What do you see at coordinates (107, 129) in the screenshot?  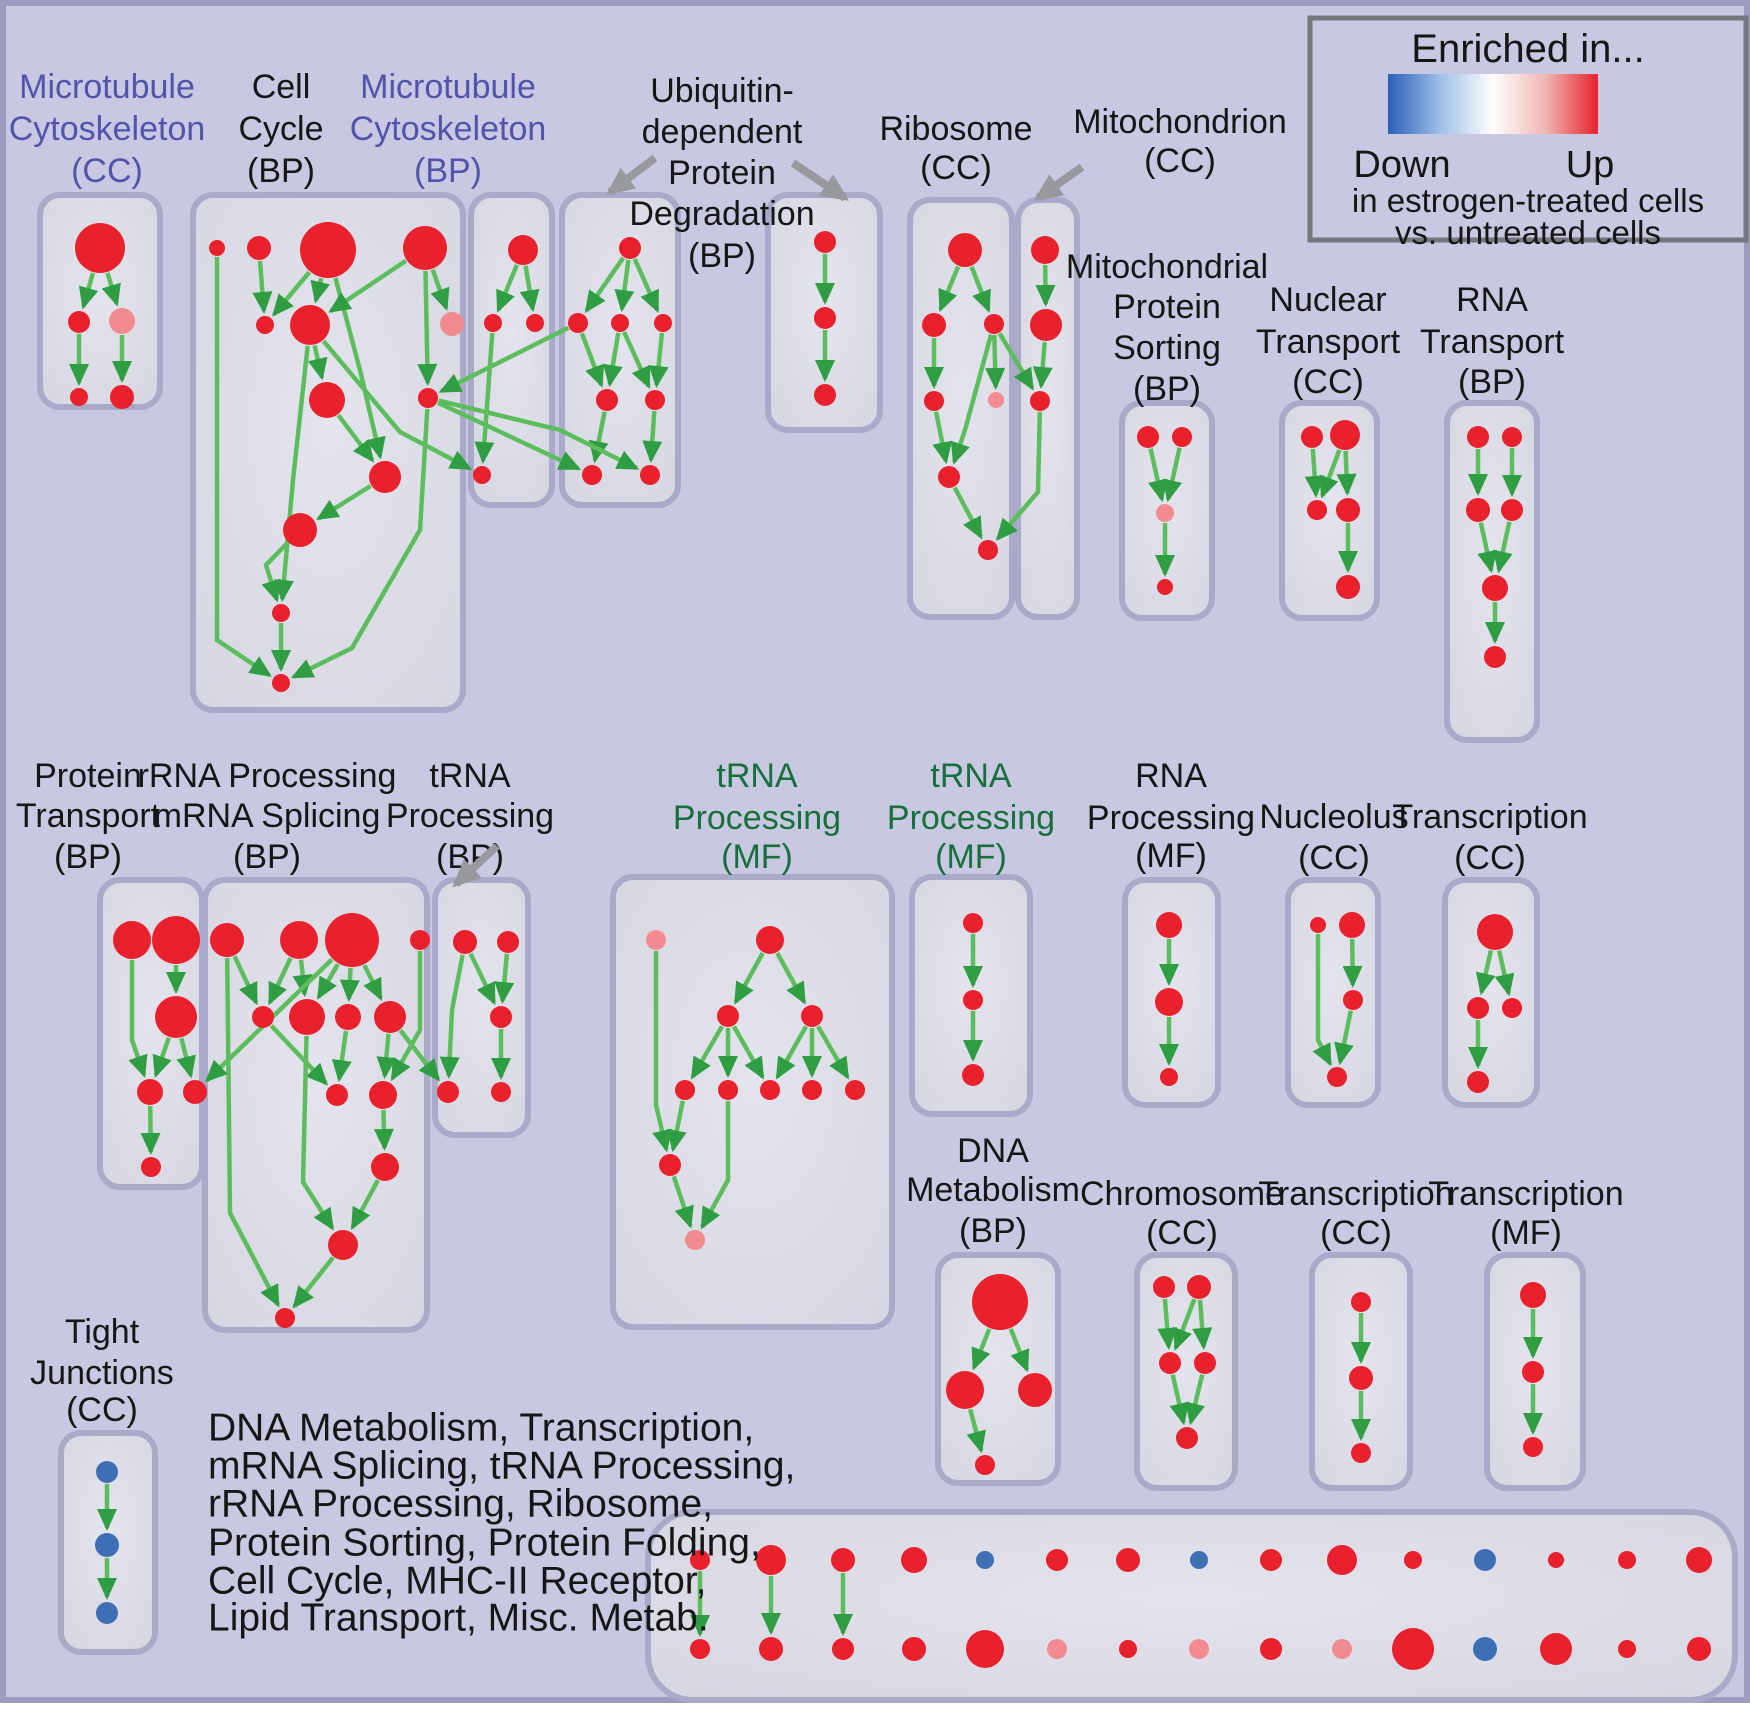 I see `cluster-label-microtubule-cytoskeleton-cc: Cytoskeleton` at bounding box center [107, 129].